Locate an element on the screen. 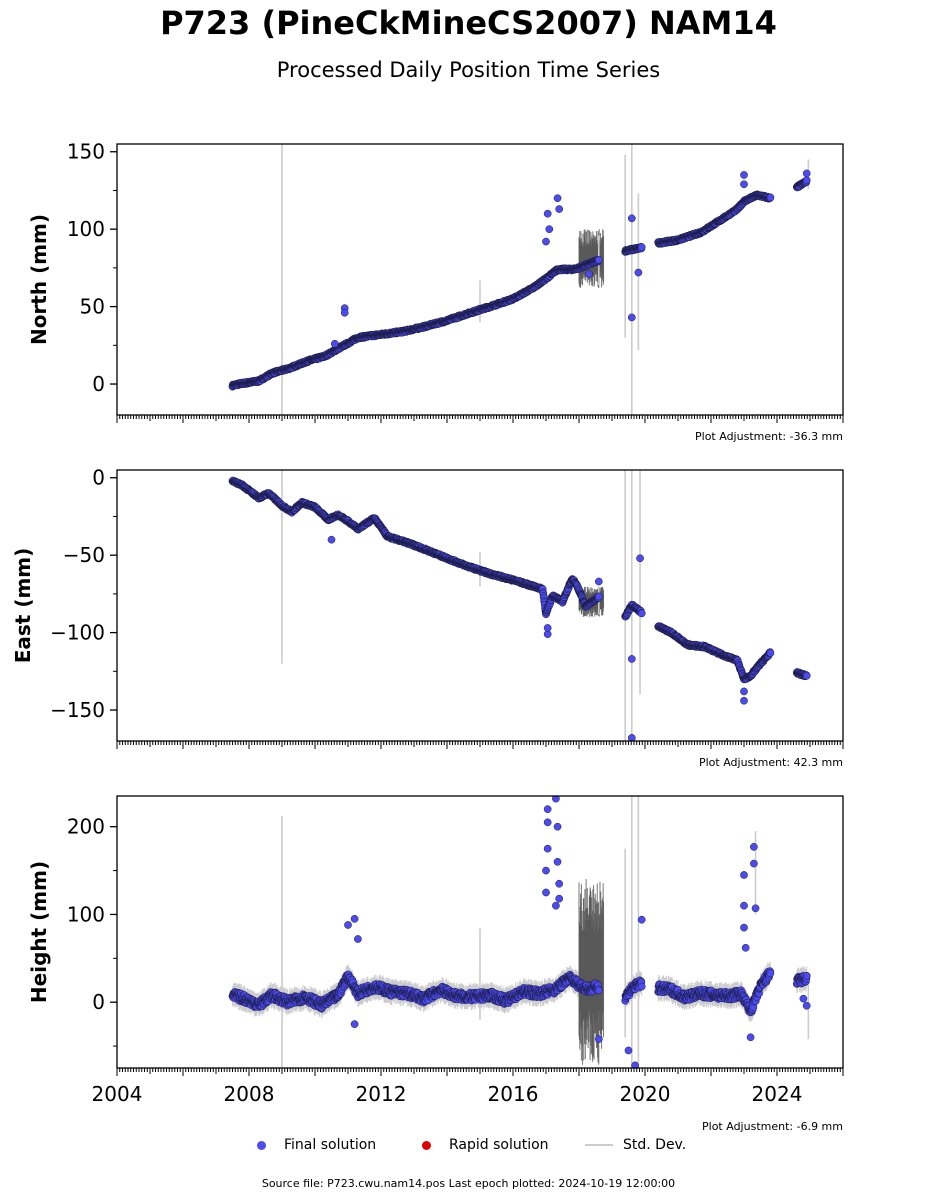 The image size is (937, 1200). y-axis-label: North (mm) is located at coordinates (39, 279).